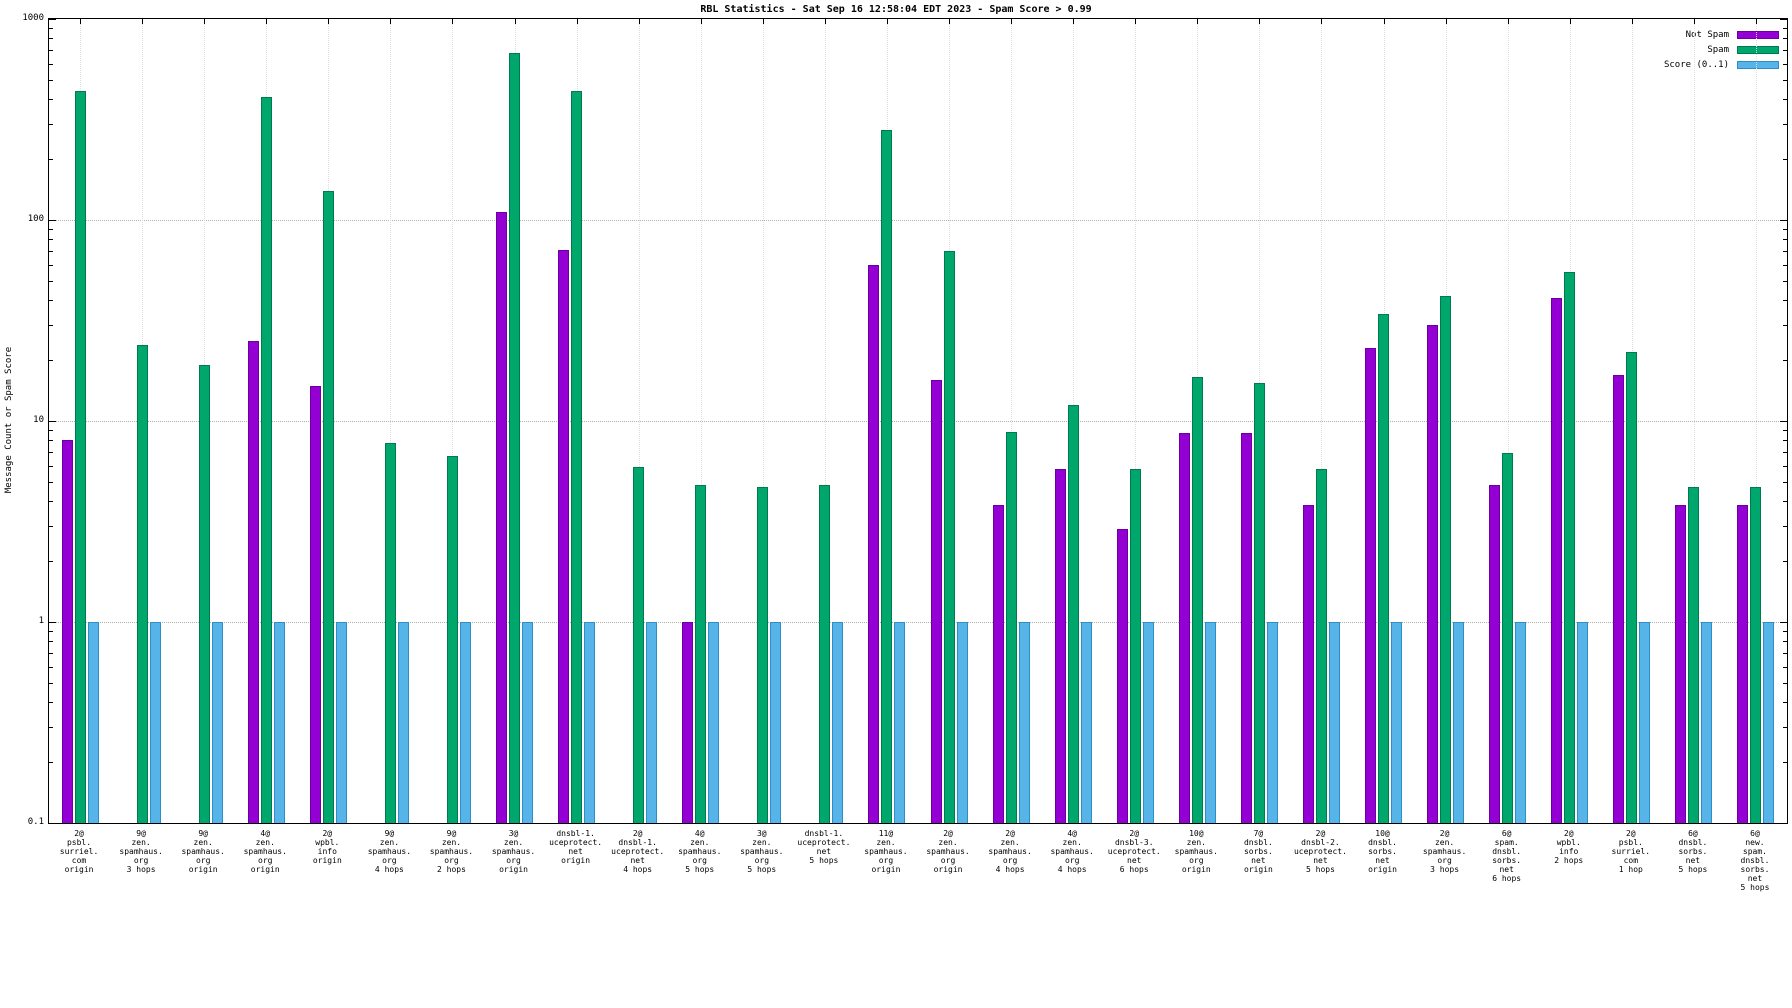 Image resolution: width=1792 pixels, height=1008 pixels. Describe the element at coordinates (1631, 851) in the screenshot. I see `x-tick-label: 2@ psbl. surriel. com 1 hop` at that location.